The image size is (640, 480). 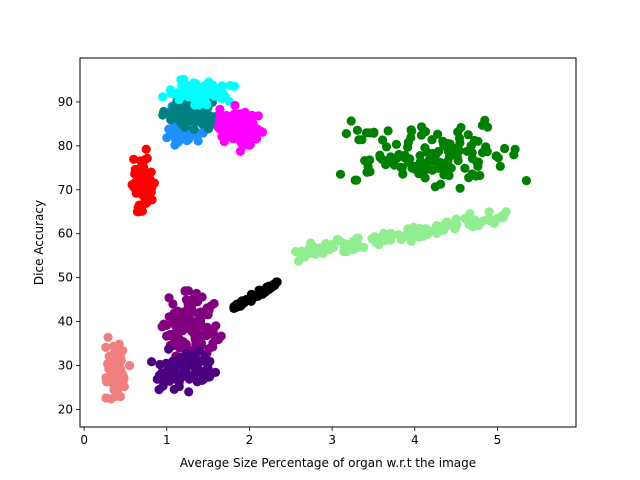 What do you see at coordinates (65, 409) in the screenshot?
I see `y-tick-label: 20` at bounding box center [65, 409].